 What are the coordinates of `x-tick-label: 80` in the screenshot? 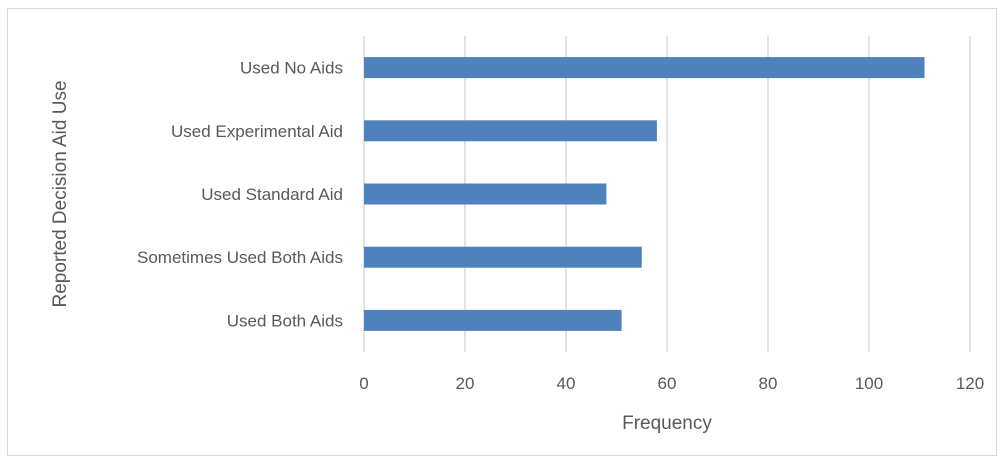 It's located at (768, 383).